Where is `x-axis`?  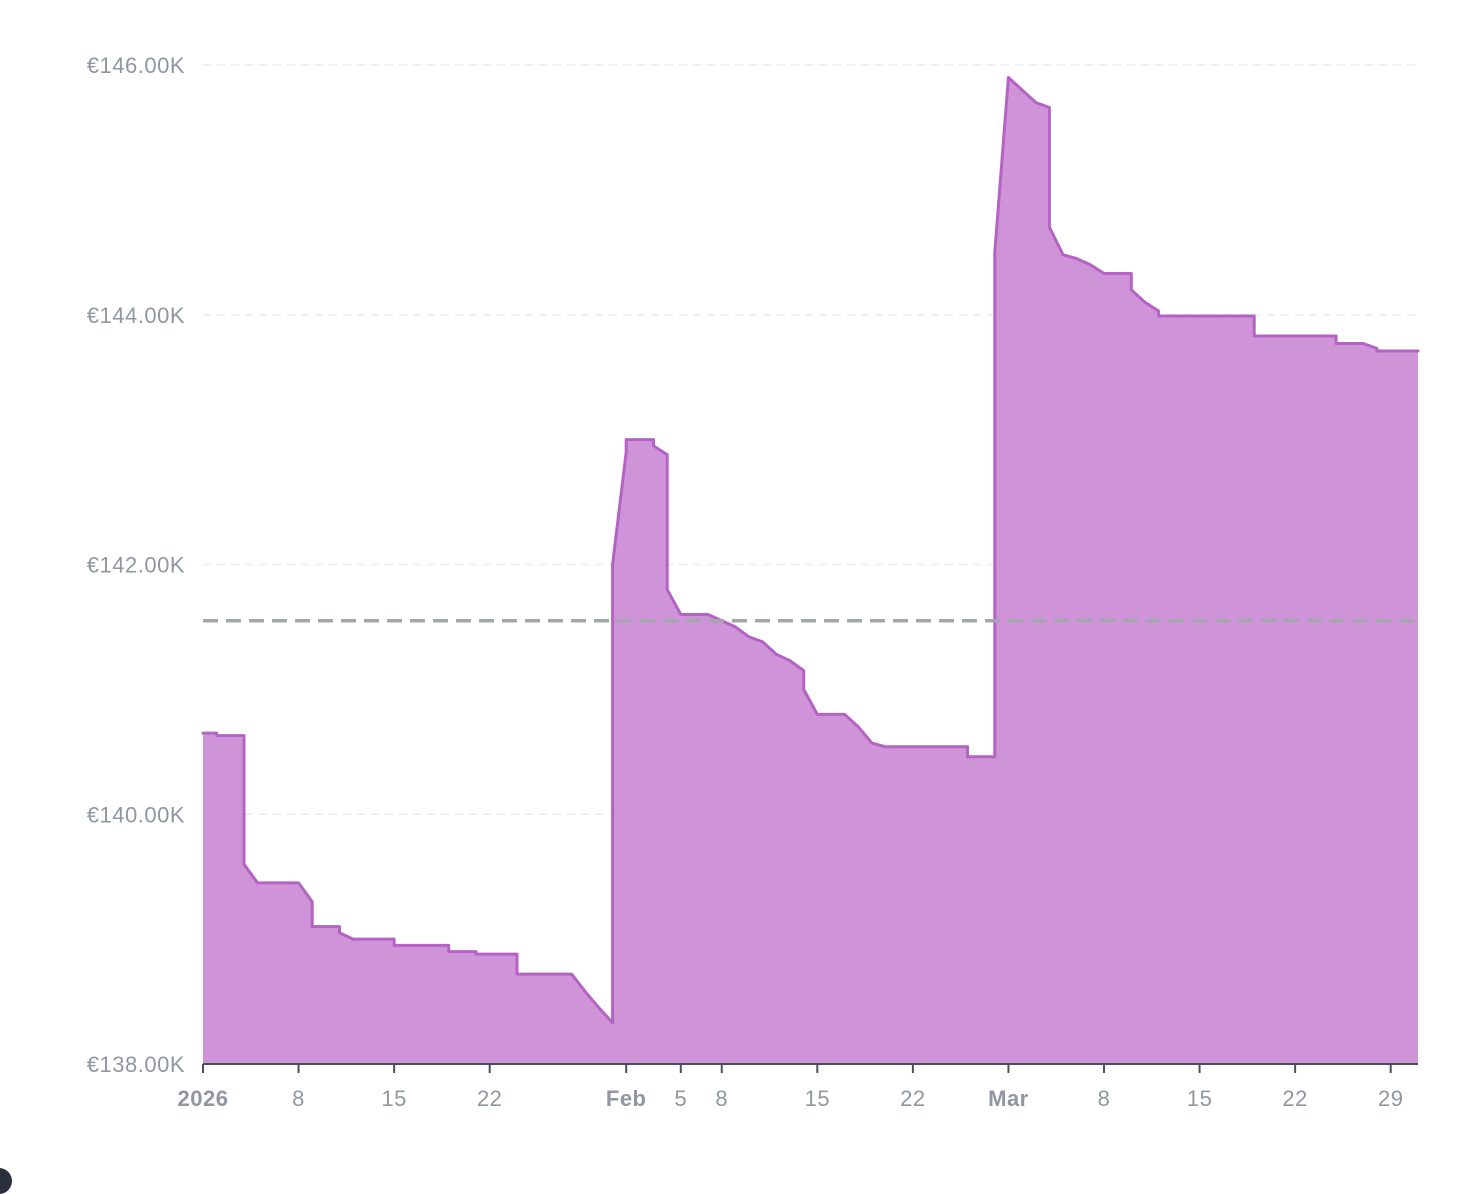 x-axis is located at coordinates (810, 1068).